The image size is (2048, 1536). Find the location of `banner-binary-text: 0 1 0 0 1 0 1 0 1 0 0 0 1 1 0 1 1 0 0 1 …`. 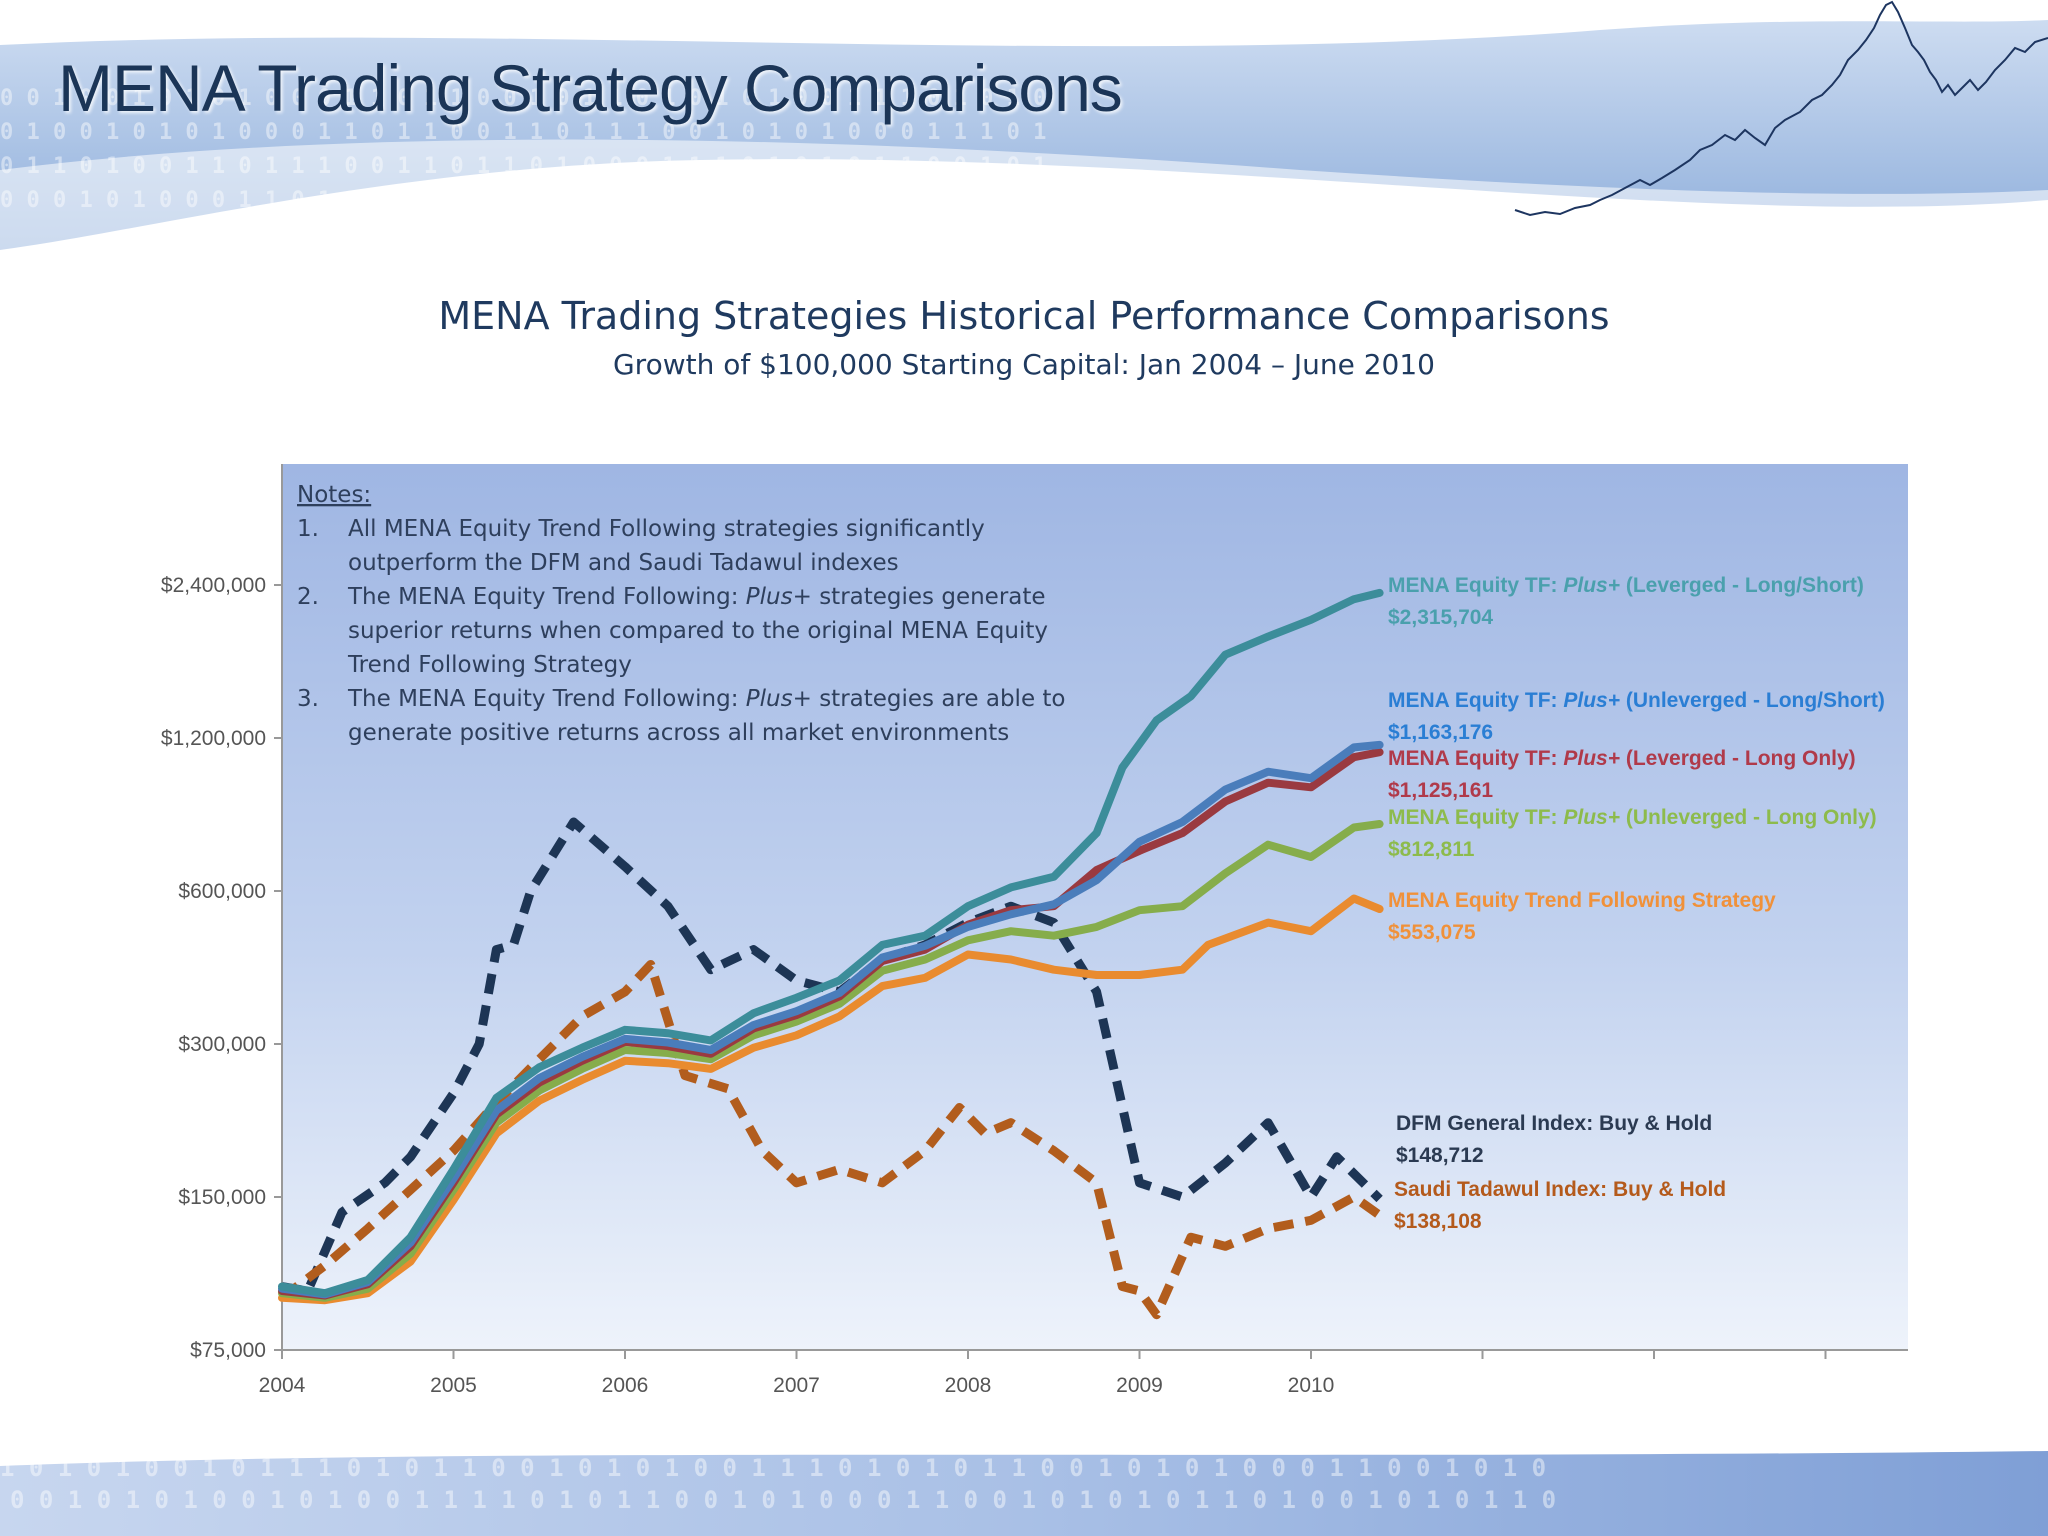

banner-binary-text: 0 1 0 0 1 0 1 0 1 0 0 0 1 1 0 1 1 0 0 1 … is located at coordinates (523, 132).